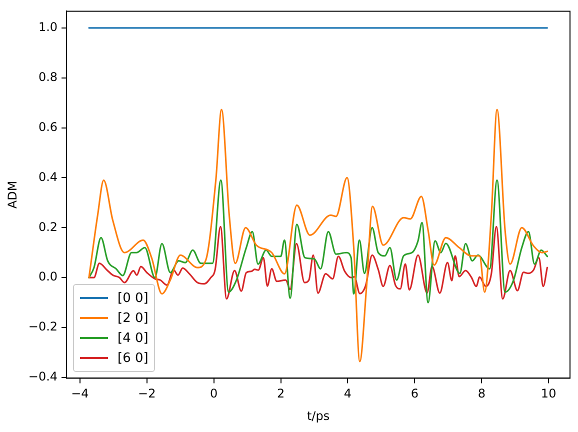 The height and width of the screenshot is (432, 578). I want to click on y-tick-label: 0.4, so click(48, 177).